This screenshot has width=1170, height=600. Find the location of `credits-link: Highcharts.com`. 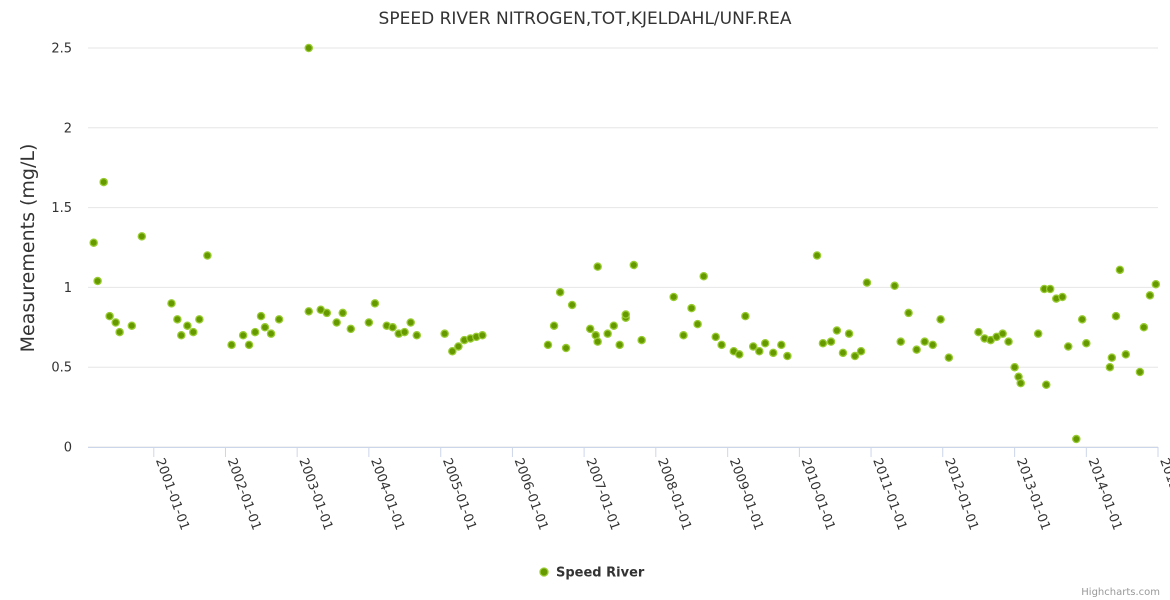

credits-link: Highcharts.com is located at coordinates (1120, 592).